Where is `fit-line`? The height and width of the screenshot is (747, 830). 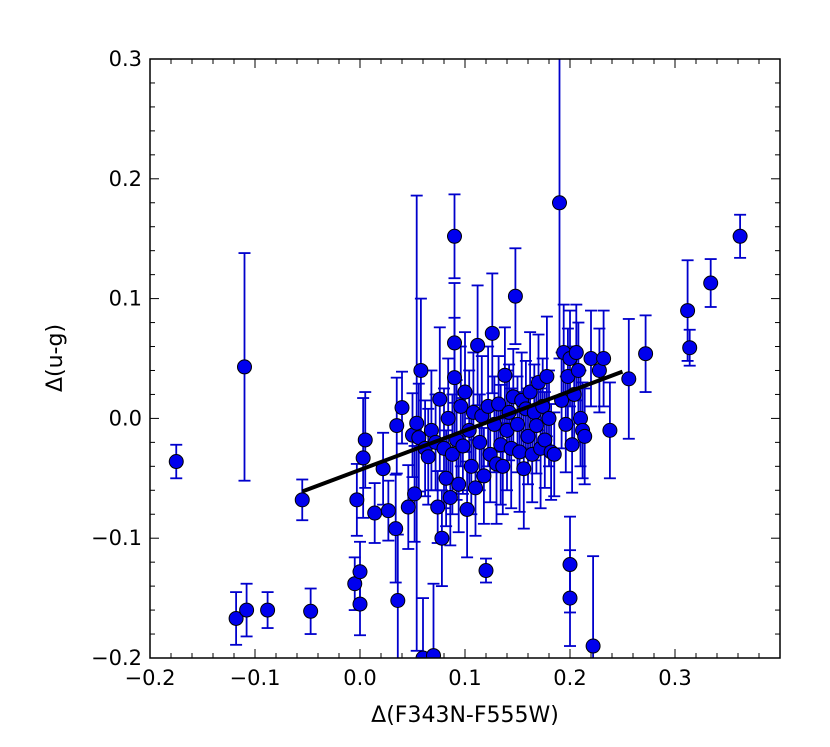 fit-line is located at coordinates (462, 431).